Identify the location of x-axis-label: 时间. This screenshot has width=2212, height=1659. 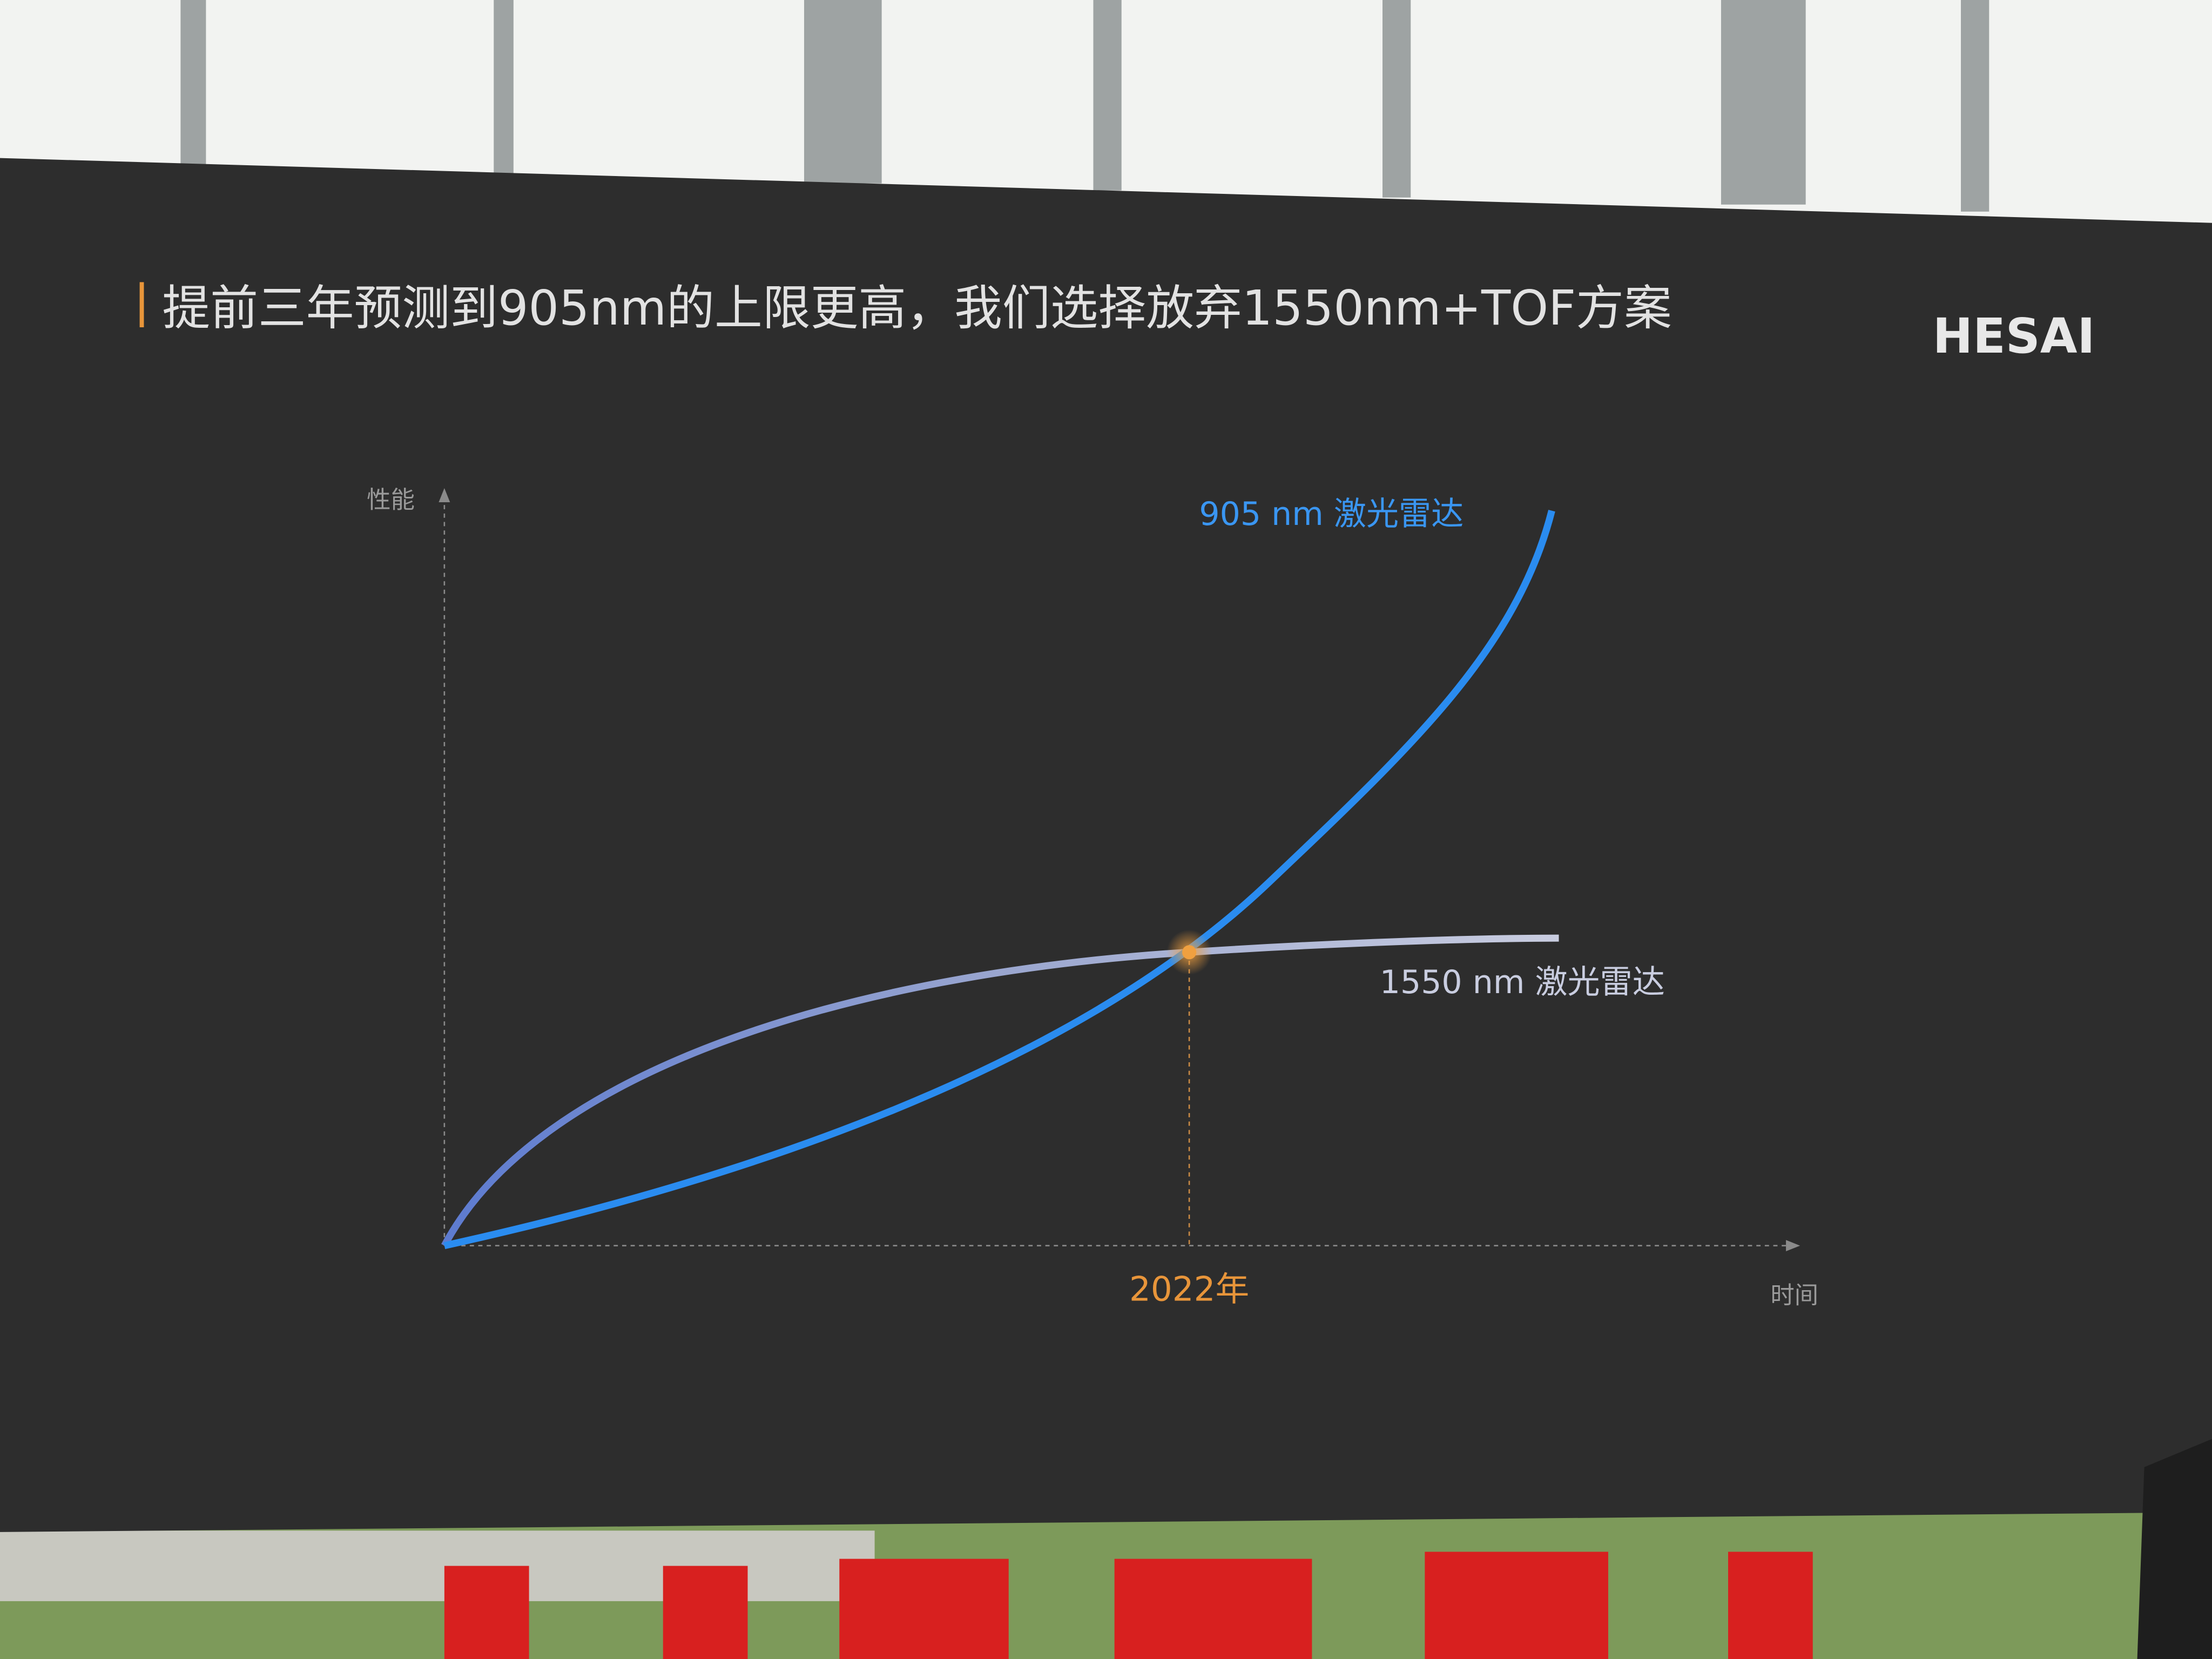
(1794, 1296).